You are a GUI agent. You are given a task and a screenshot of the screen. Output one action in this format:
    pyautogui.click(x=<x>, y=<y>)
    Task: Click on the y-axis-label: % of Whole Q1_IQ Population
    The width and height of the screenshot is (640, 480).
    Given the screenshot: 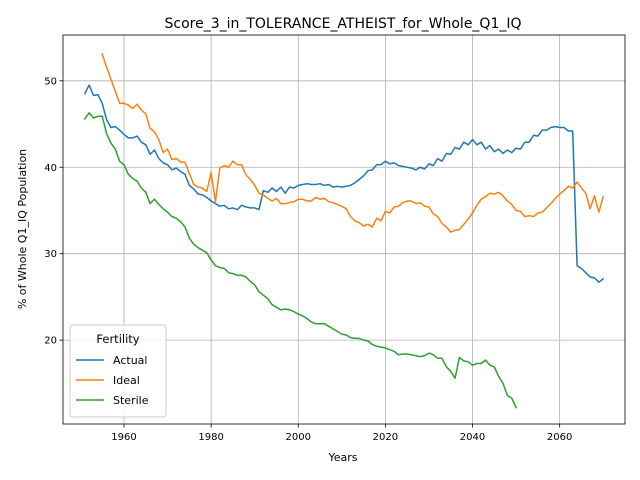 What is the action you would take?
    pyautogui.click(x=22, y=229)
    